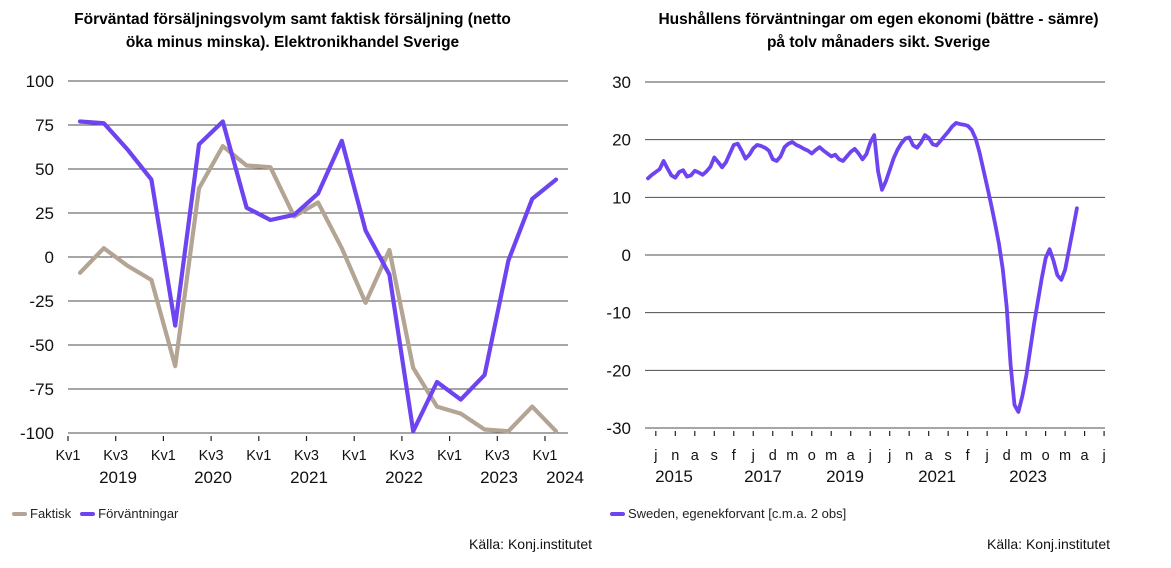 This screenshot has width=1171, height=568. I want to click on legend: Sweden, egenekforvant [c.m.a. 2 obs], so click(728, 513).